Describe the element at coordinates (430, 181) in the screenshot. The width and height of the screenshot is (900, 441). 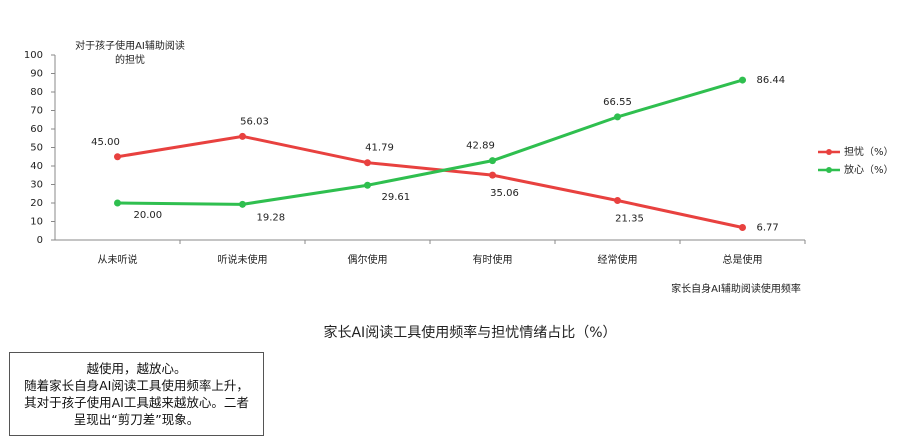
I see `line` at that location.